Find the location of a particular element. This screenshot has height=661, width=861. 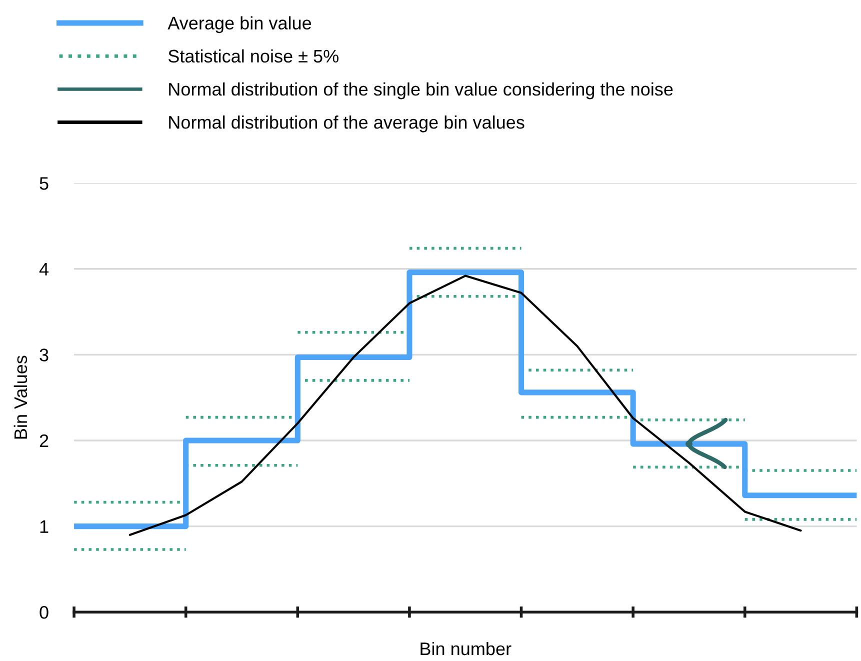

y-tick-label: 2 is located at coordinates (44, 441).